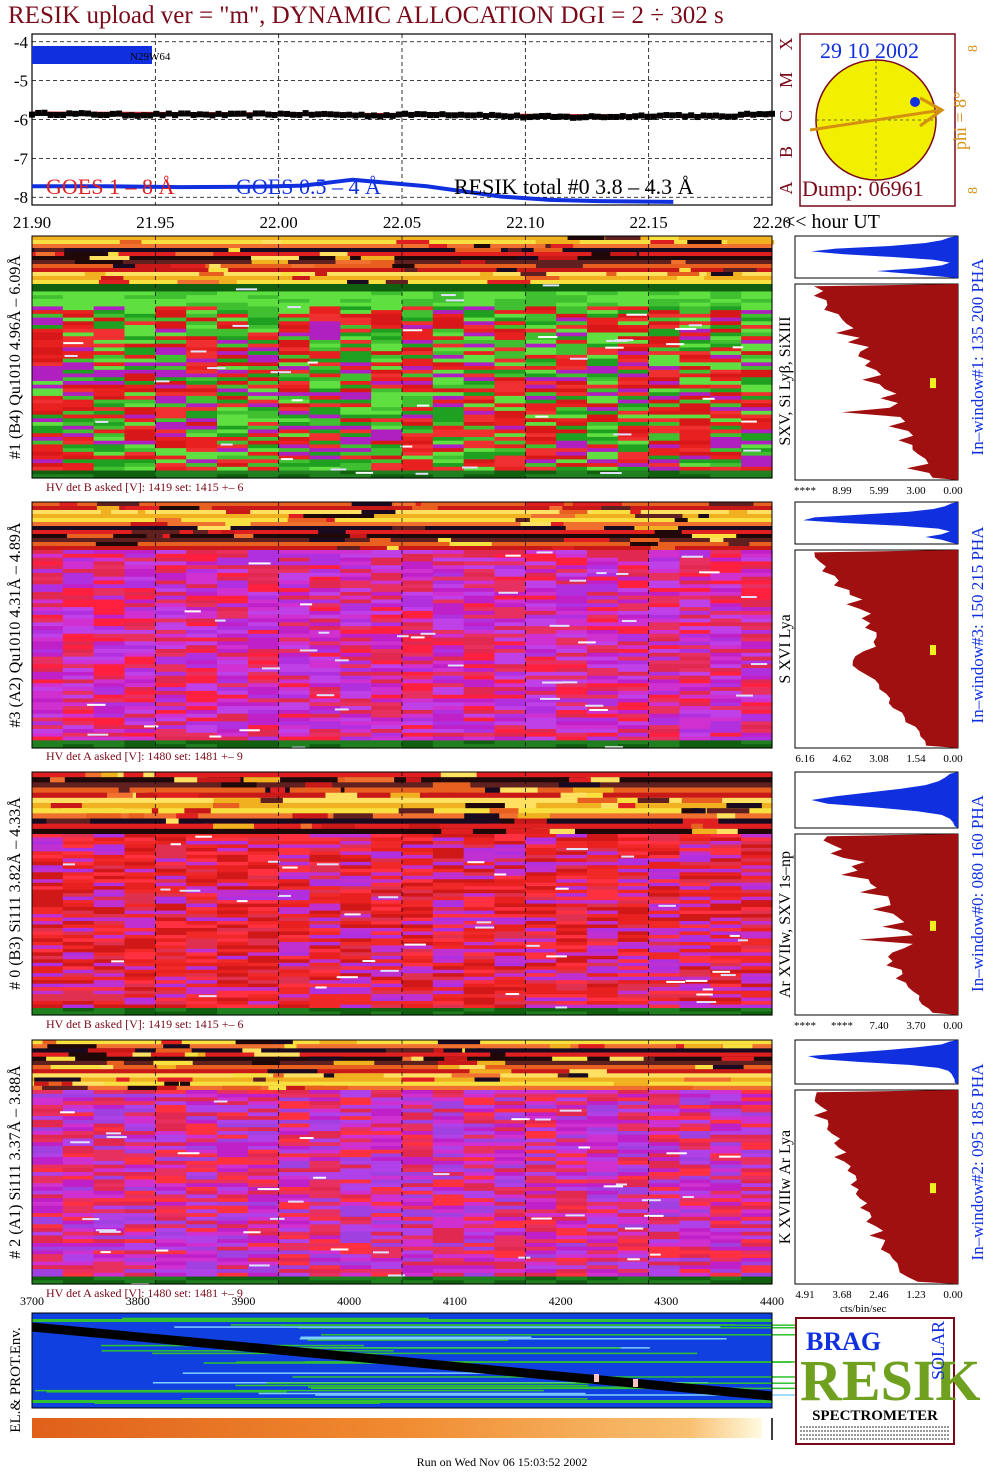 The image size is (1004, 1476). I want to click on panel-2-hist-tick: ****, so click(805, 1026).